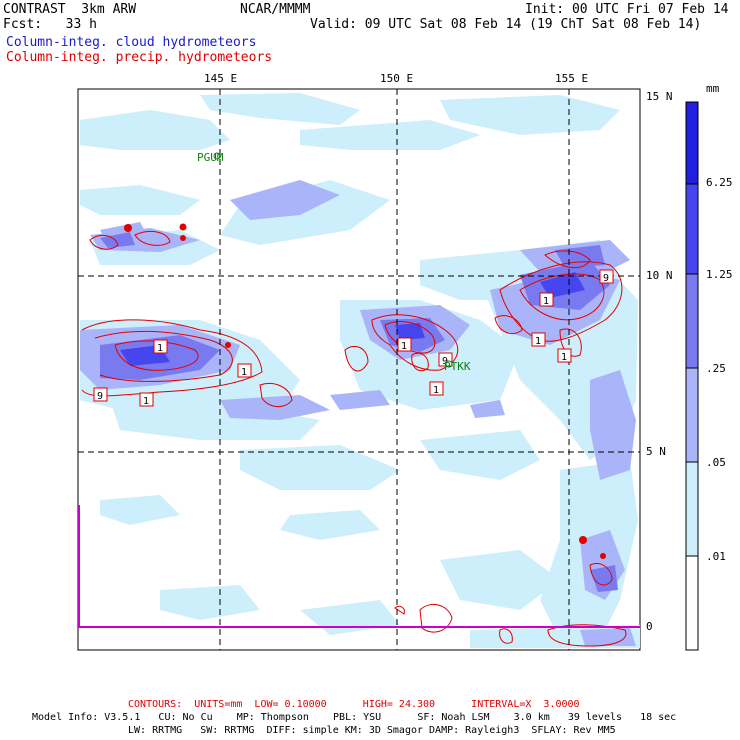  I want to click on colorbar-level-0-25: .25, so click(716, 368).